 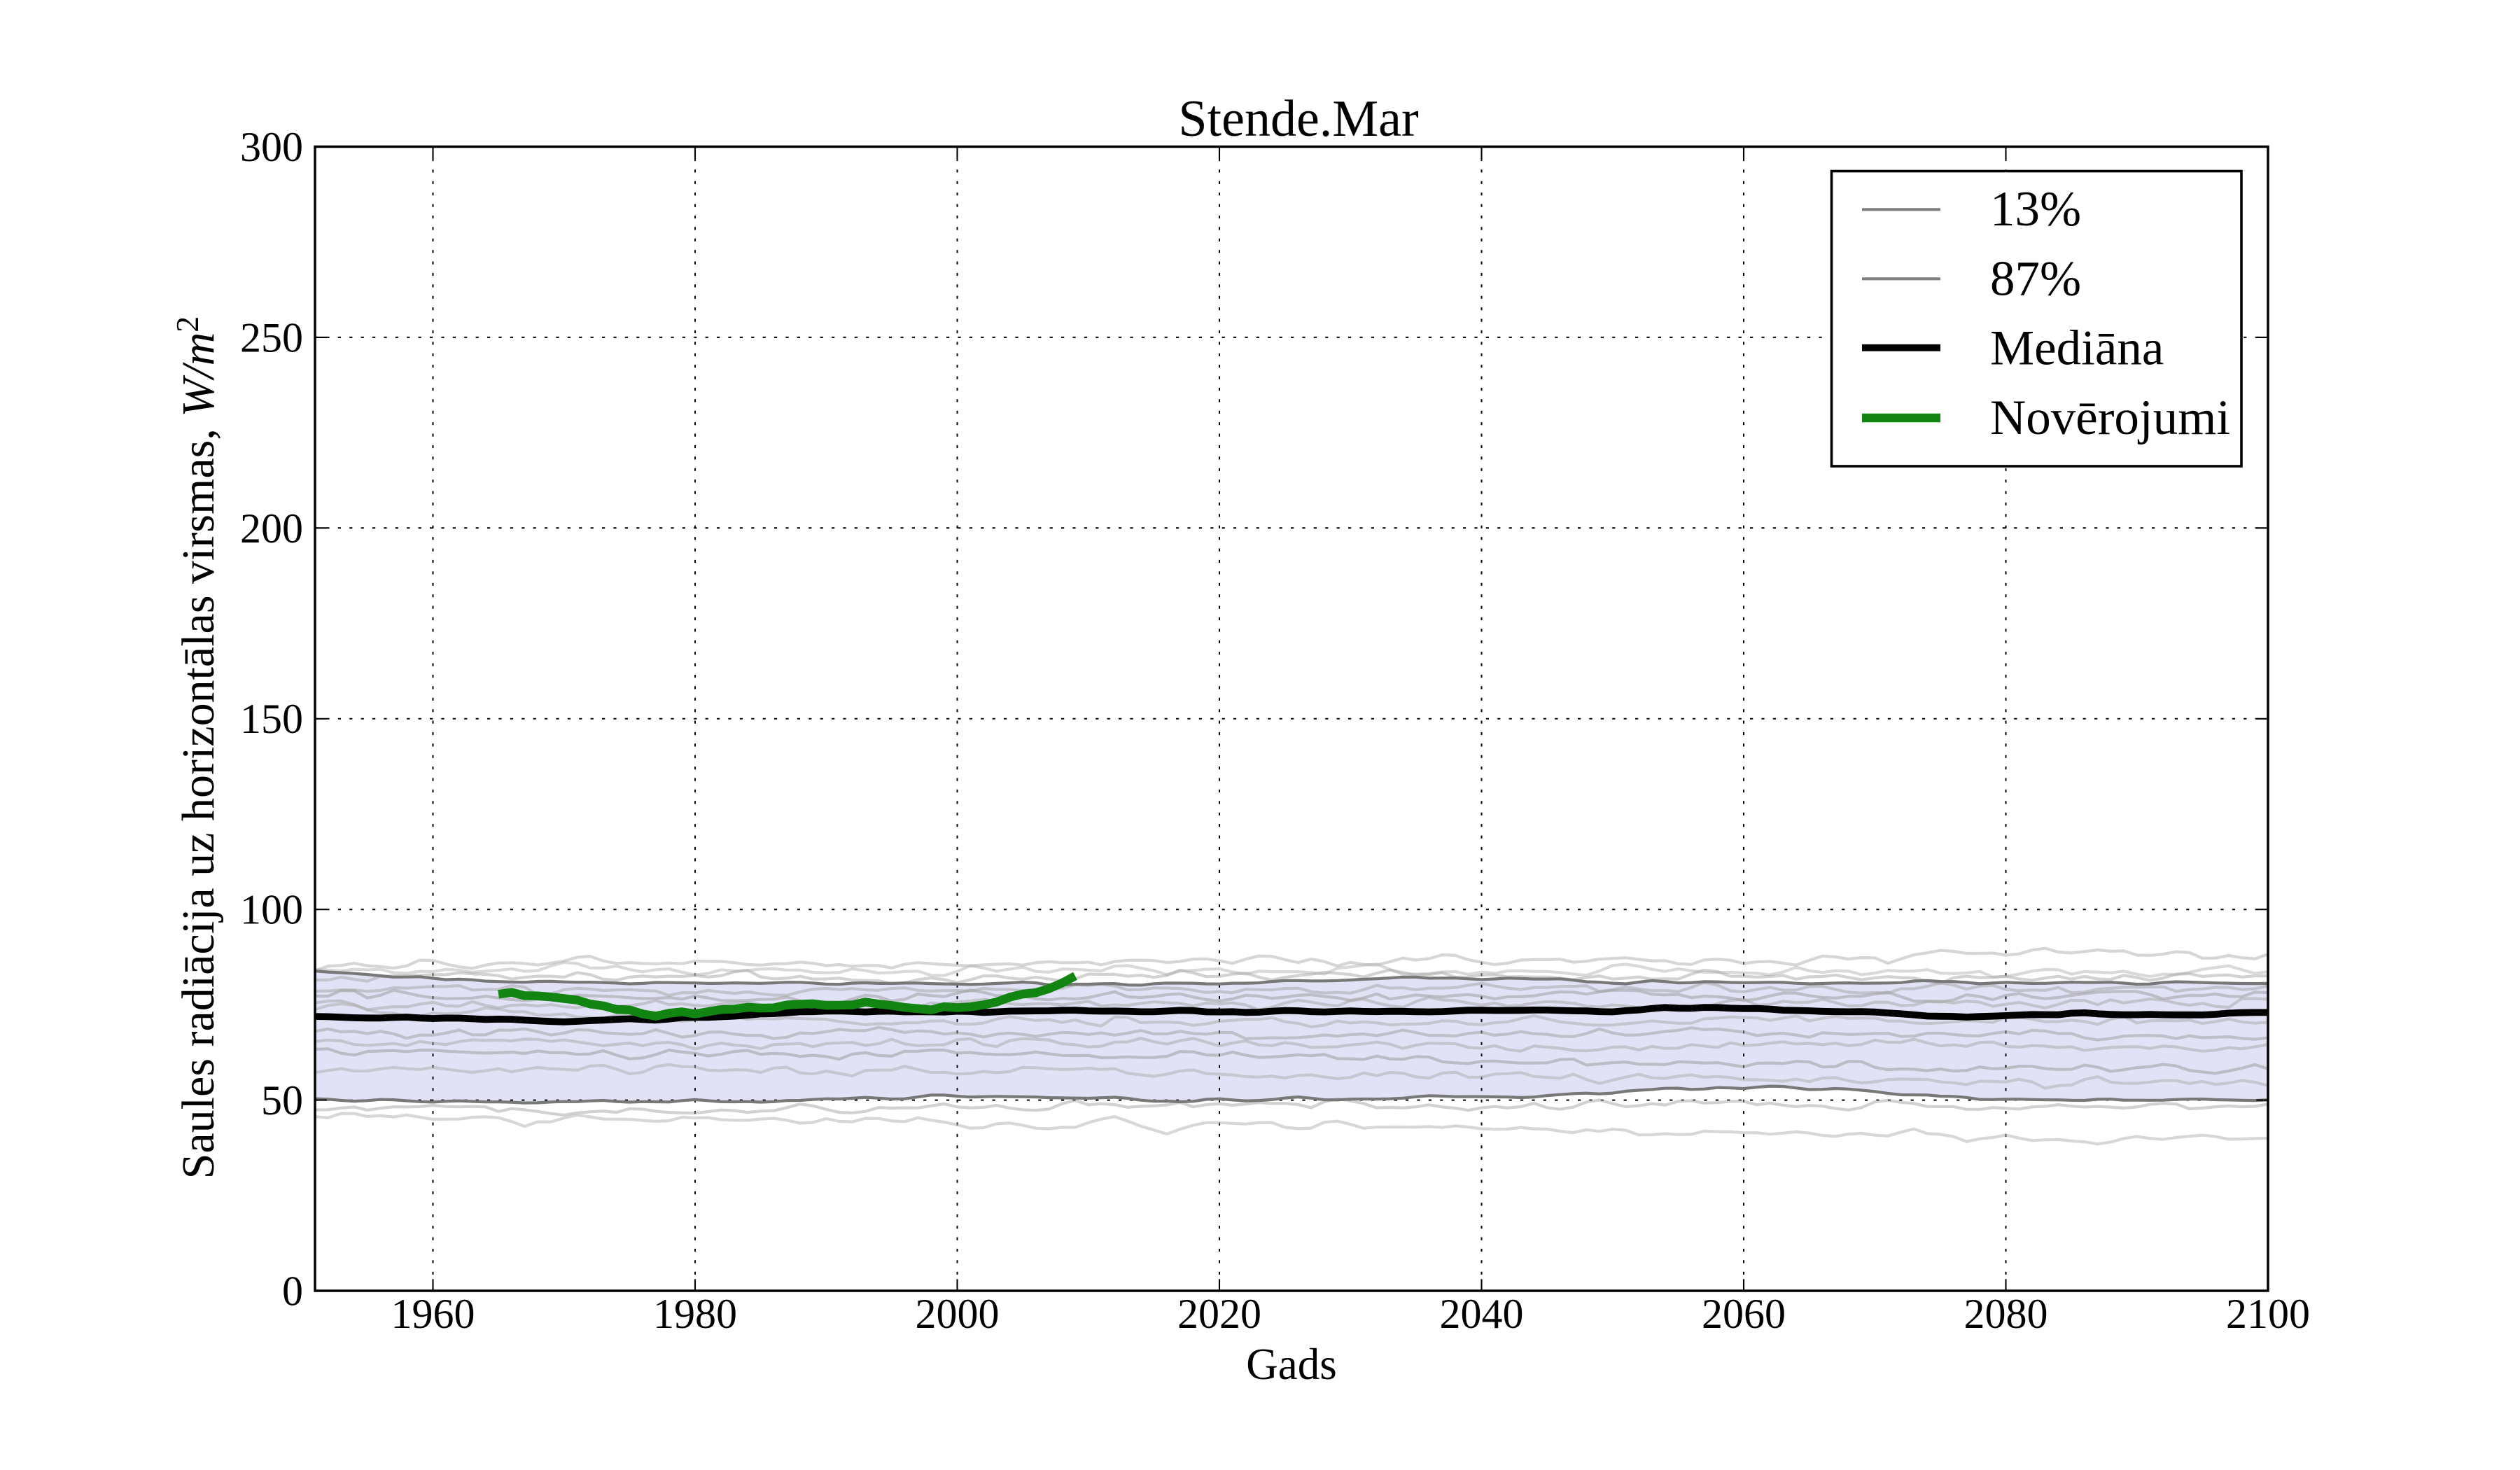 I want to click on svg-text: 2000, so click(x=958, y=1314).